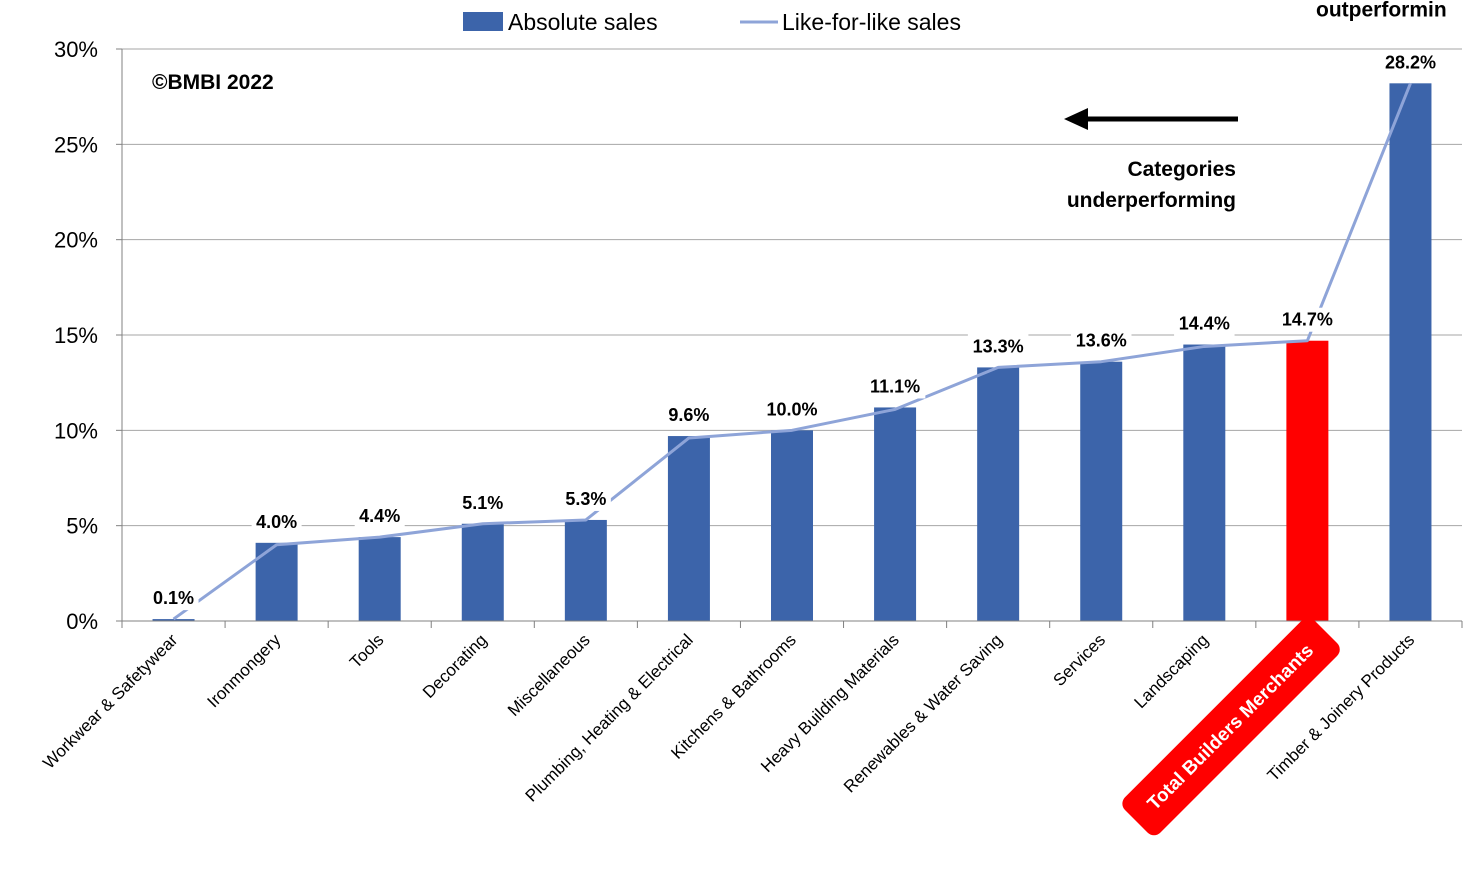 Image resolution: width=1466 pixels, height=885 pixels. Describe the element at coordinates (1151, 200) in the screenshot. I see `underperforming-note-line2: underperforming` at that location.